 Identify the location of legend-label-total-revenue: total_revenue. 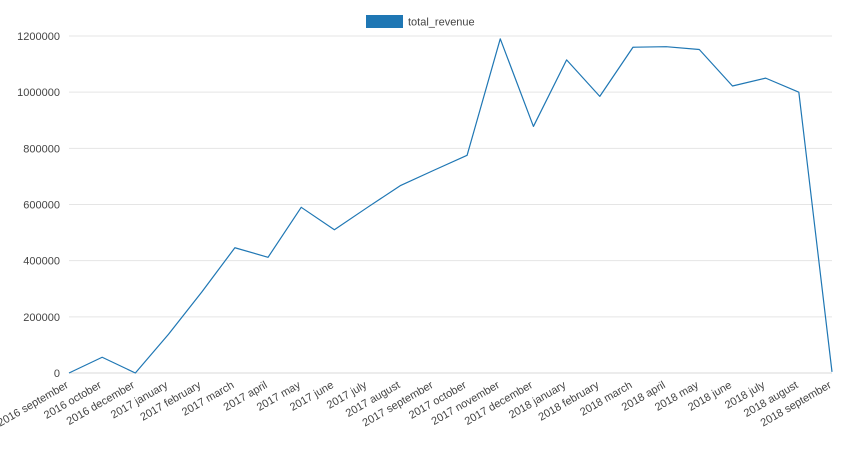
(441, 23).